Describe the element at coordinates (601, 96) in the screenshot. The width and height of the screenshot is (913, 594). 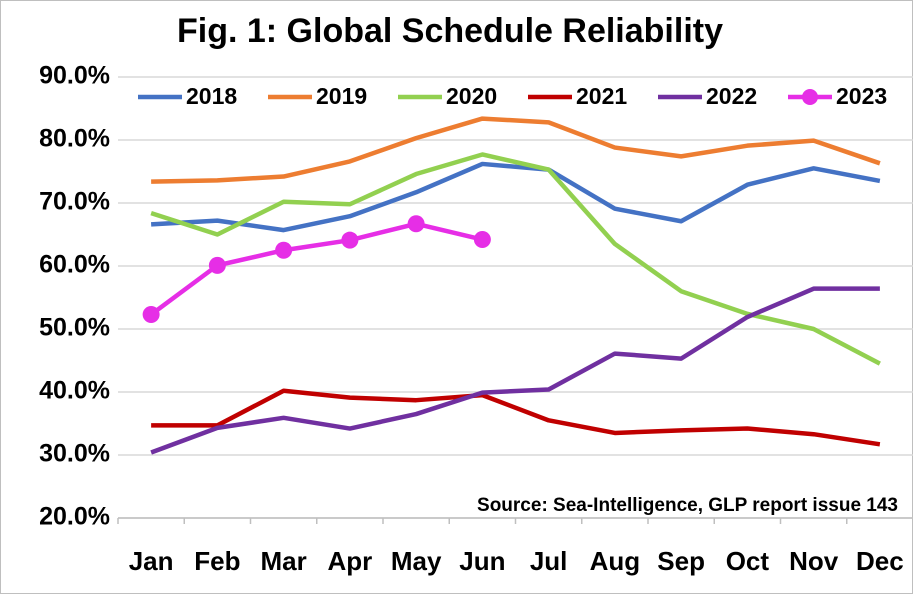
I see `legend-label: 2021` at that location.